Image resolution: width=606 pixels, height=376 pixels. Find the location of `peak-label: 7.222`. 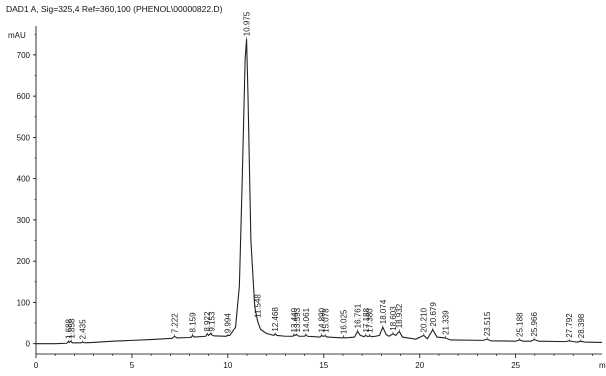

peak-label: 7.222 is located at coordinates (175, 323).